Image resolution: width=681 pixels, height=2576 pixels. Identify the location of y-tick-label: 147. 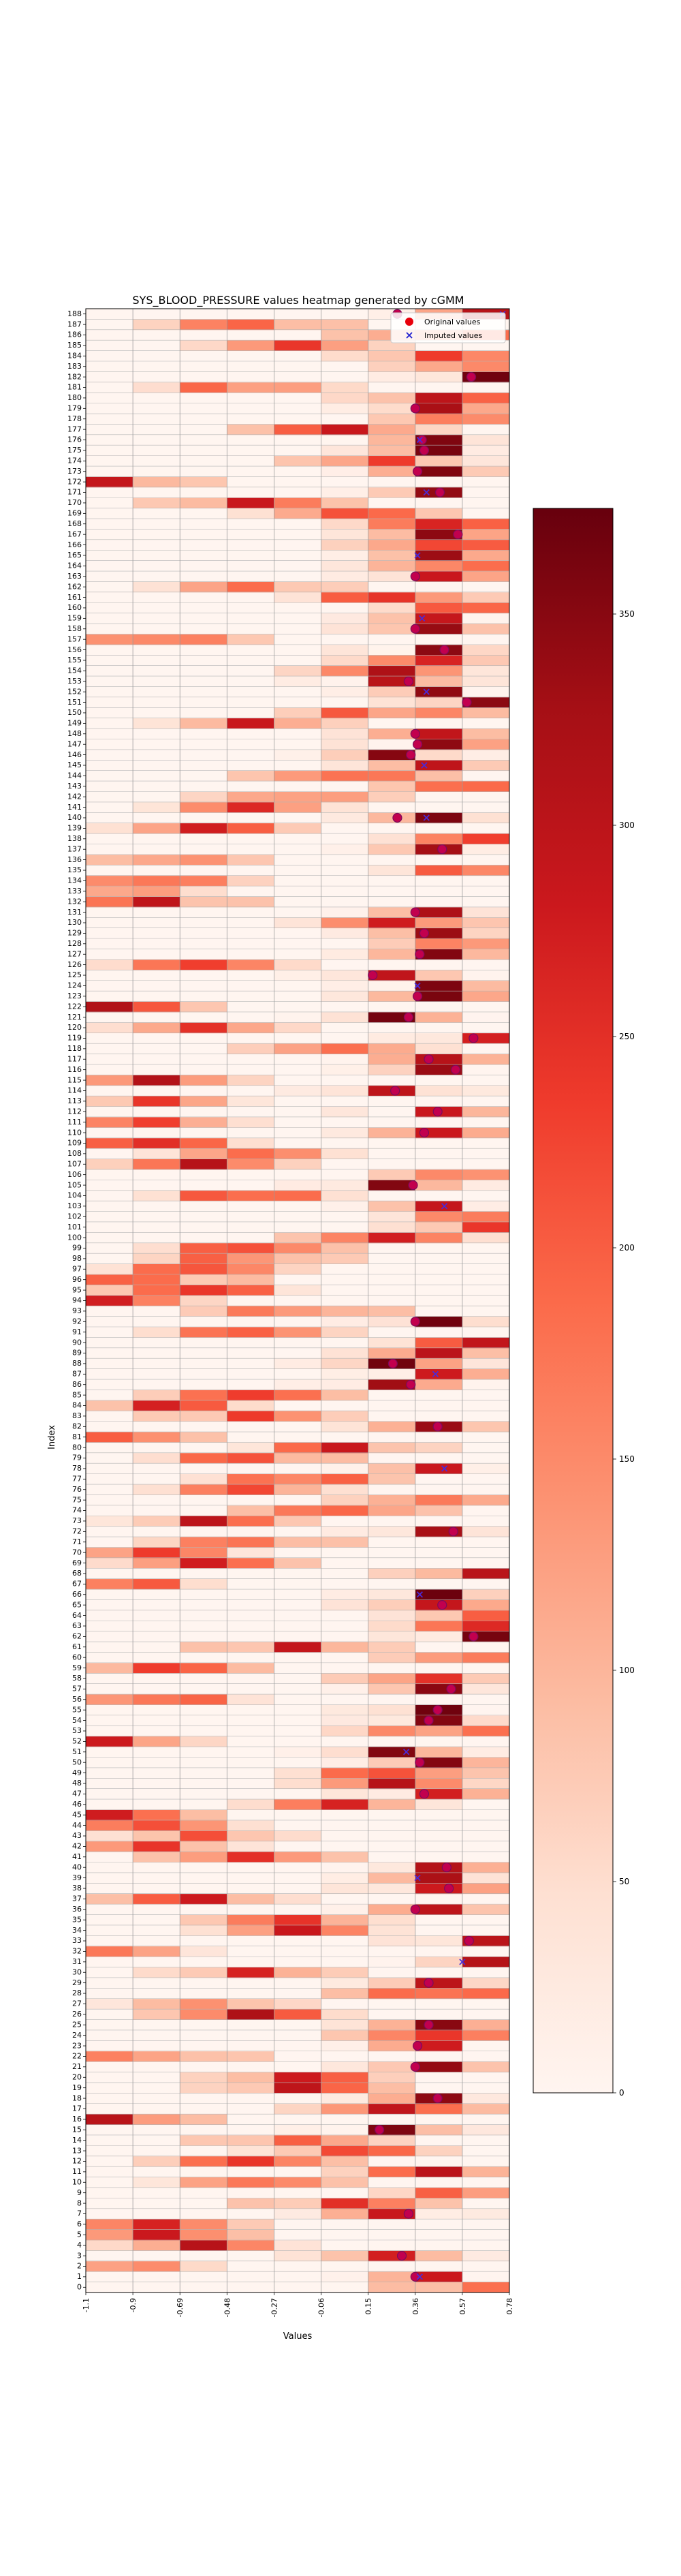
(74, 743).